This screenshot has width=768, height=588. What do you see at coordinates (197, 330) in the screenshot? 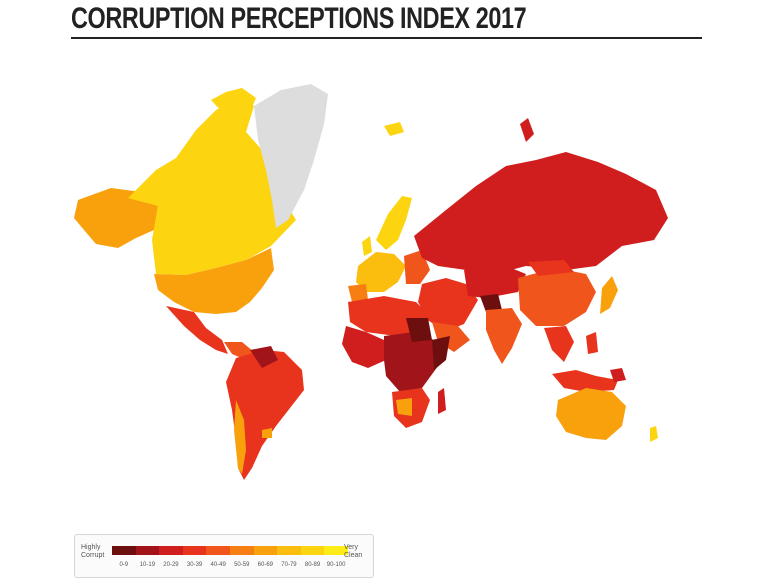
I see `region-mexico` at bounding box center [197, 330].